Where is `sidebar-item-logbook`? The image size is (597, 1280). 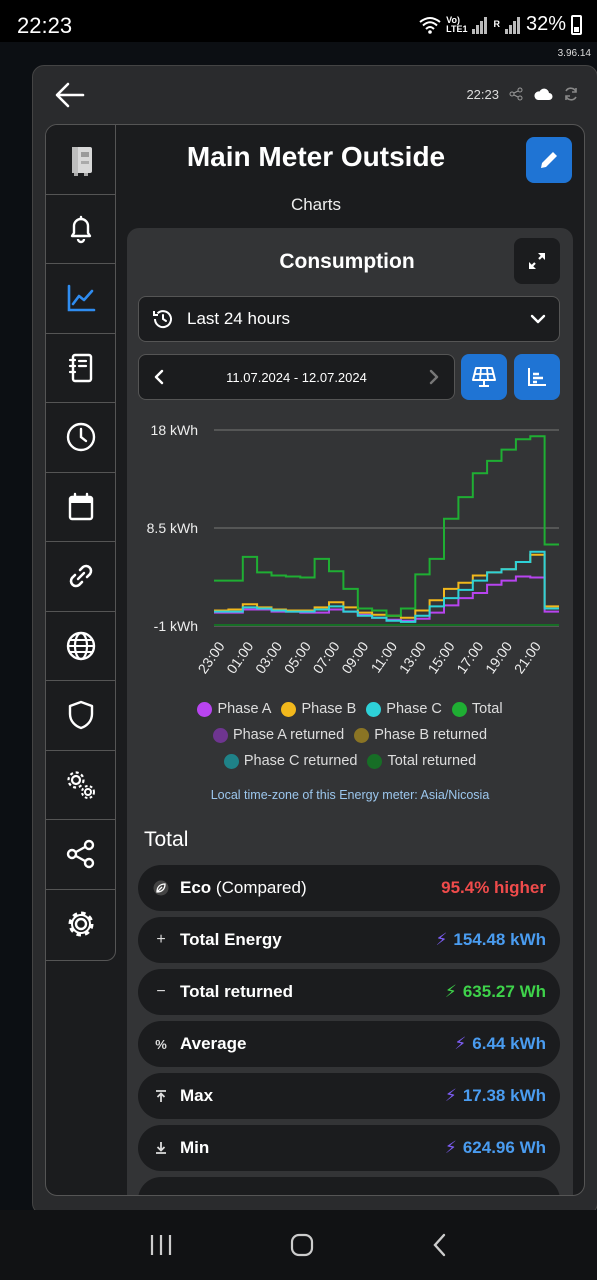 sidebar-item-logbook is located at coordinates (80, 368).